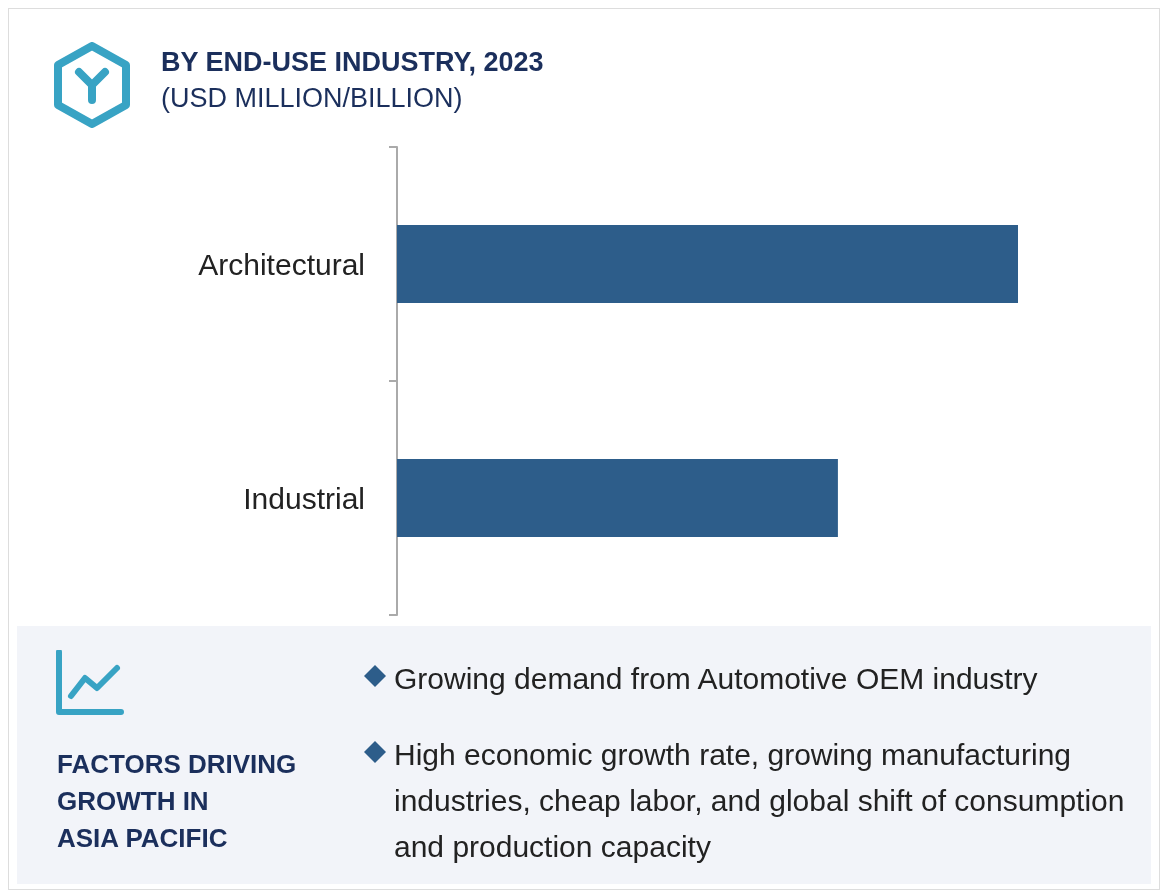  What do you see at coordinates (177, 801) in the screenshot?
I see `text: FACTORS DRIVING GROWTH IN ASIA PACIFIC` at bounding box center [177, 801].